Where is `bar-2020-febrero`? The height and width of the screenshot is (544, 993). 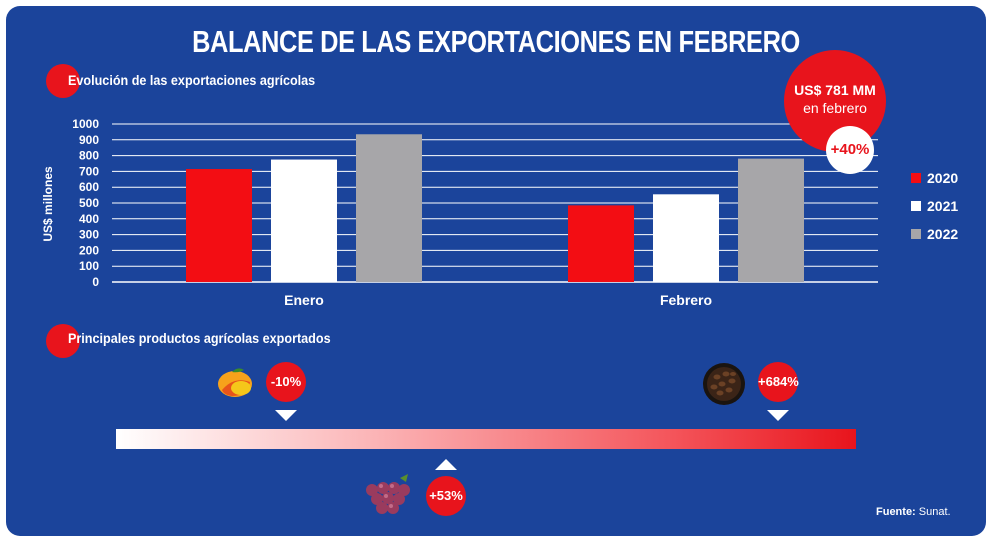
bar-2020-febrero is located at coordinates (601, 243).